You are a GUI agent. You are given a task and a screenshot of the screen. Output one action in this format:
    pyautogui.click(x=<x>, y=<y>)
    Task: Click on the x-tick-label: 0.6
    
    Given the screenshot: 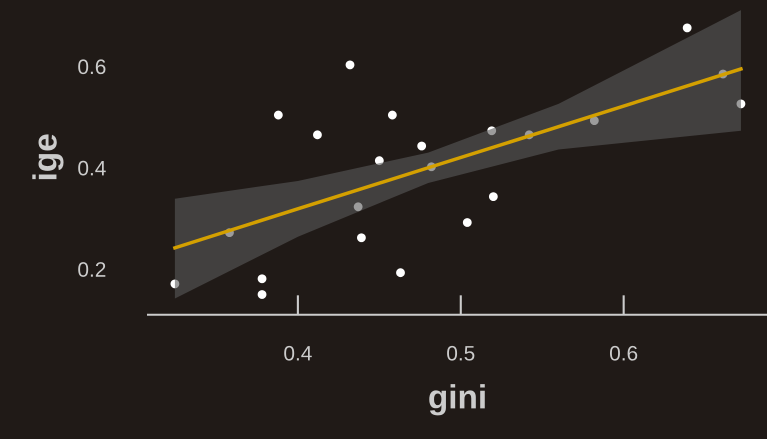 What is the action you would take?
    pyautogui.click(x=624, y=353)
    